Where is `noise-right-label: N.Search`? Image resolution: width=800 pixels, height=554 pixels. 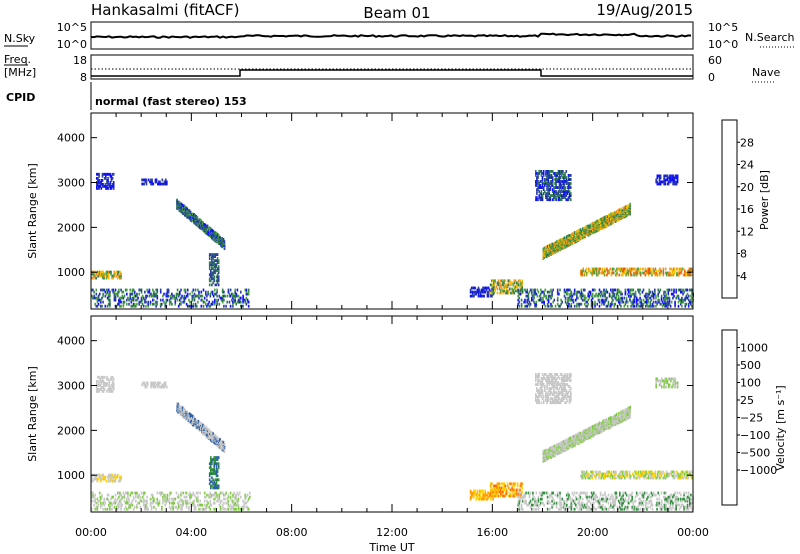 noise-right-label: N.Search is located at coordinates (770, 37).